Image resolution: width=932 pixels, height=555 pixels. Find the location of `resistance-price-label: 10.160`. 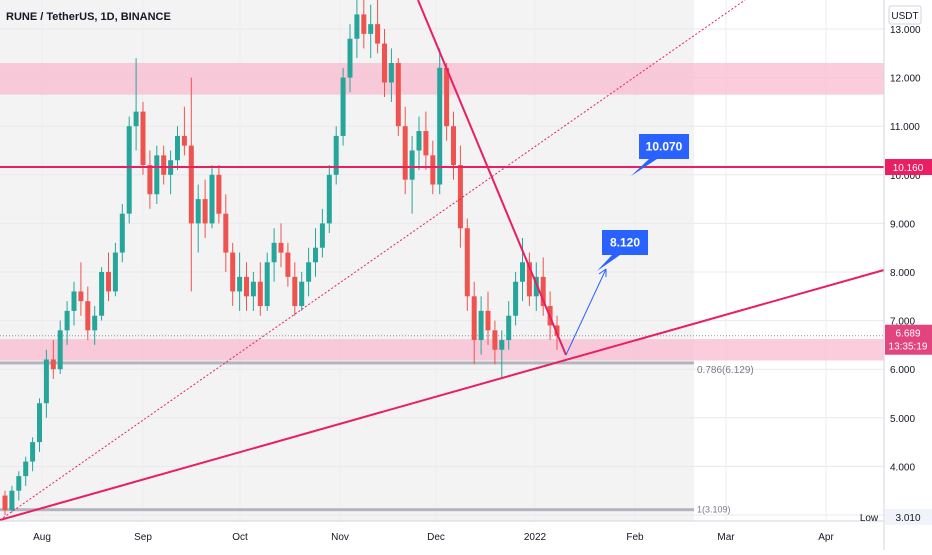

resistance-price-label: 10.160 is located at coordinates (908, 168).